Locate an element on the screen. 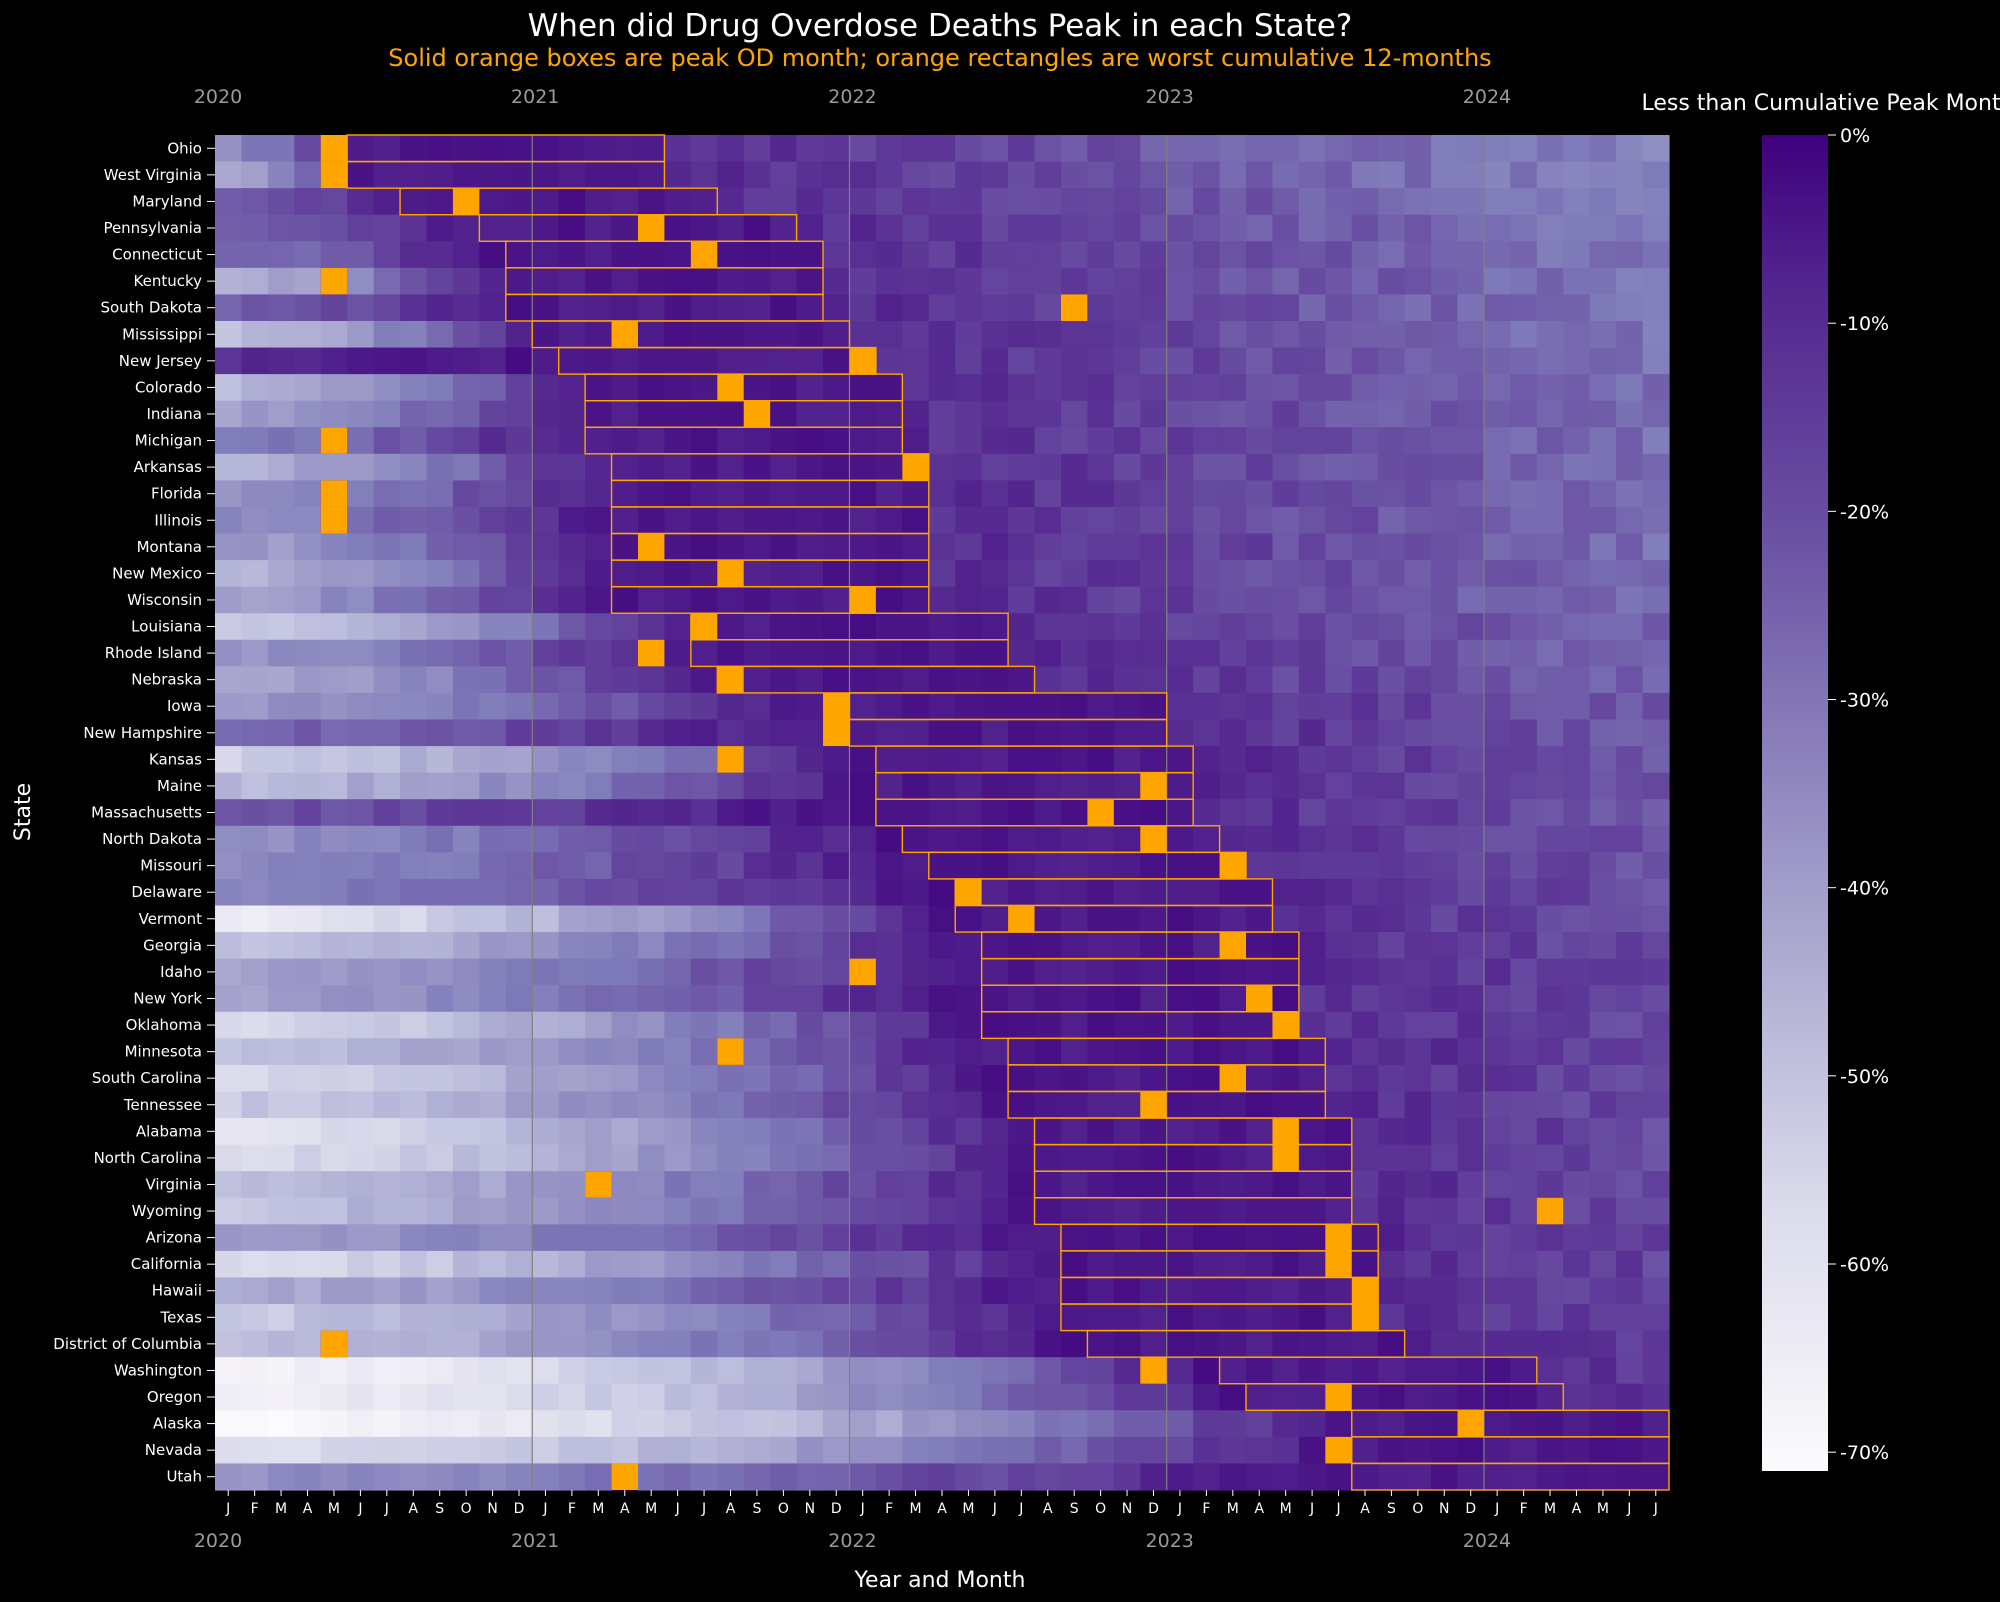  state-label: Oklahoma is located at coordinates (164, 1025).